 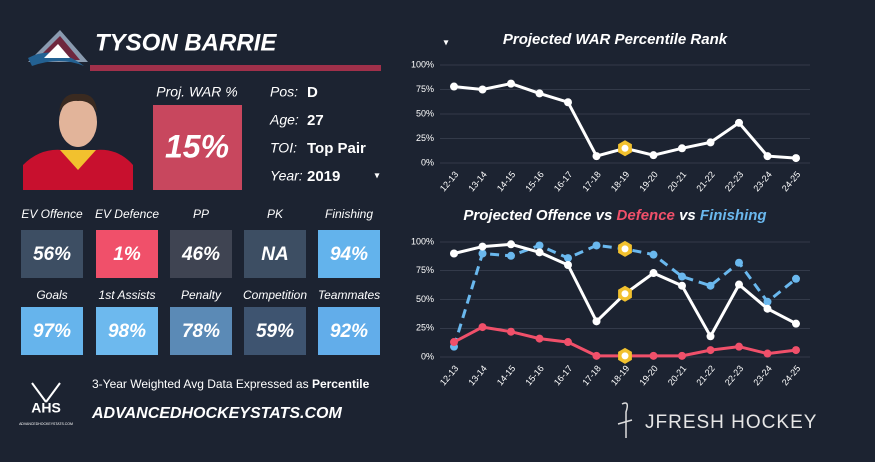 I want to click on tile-value: 46%, so click(x=200, y=254).